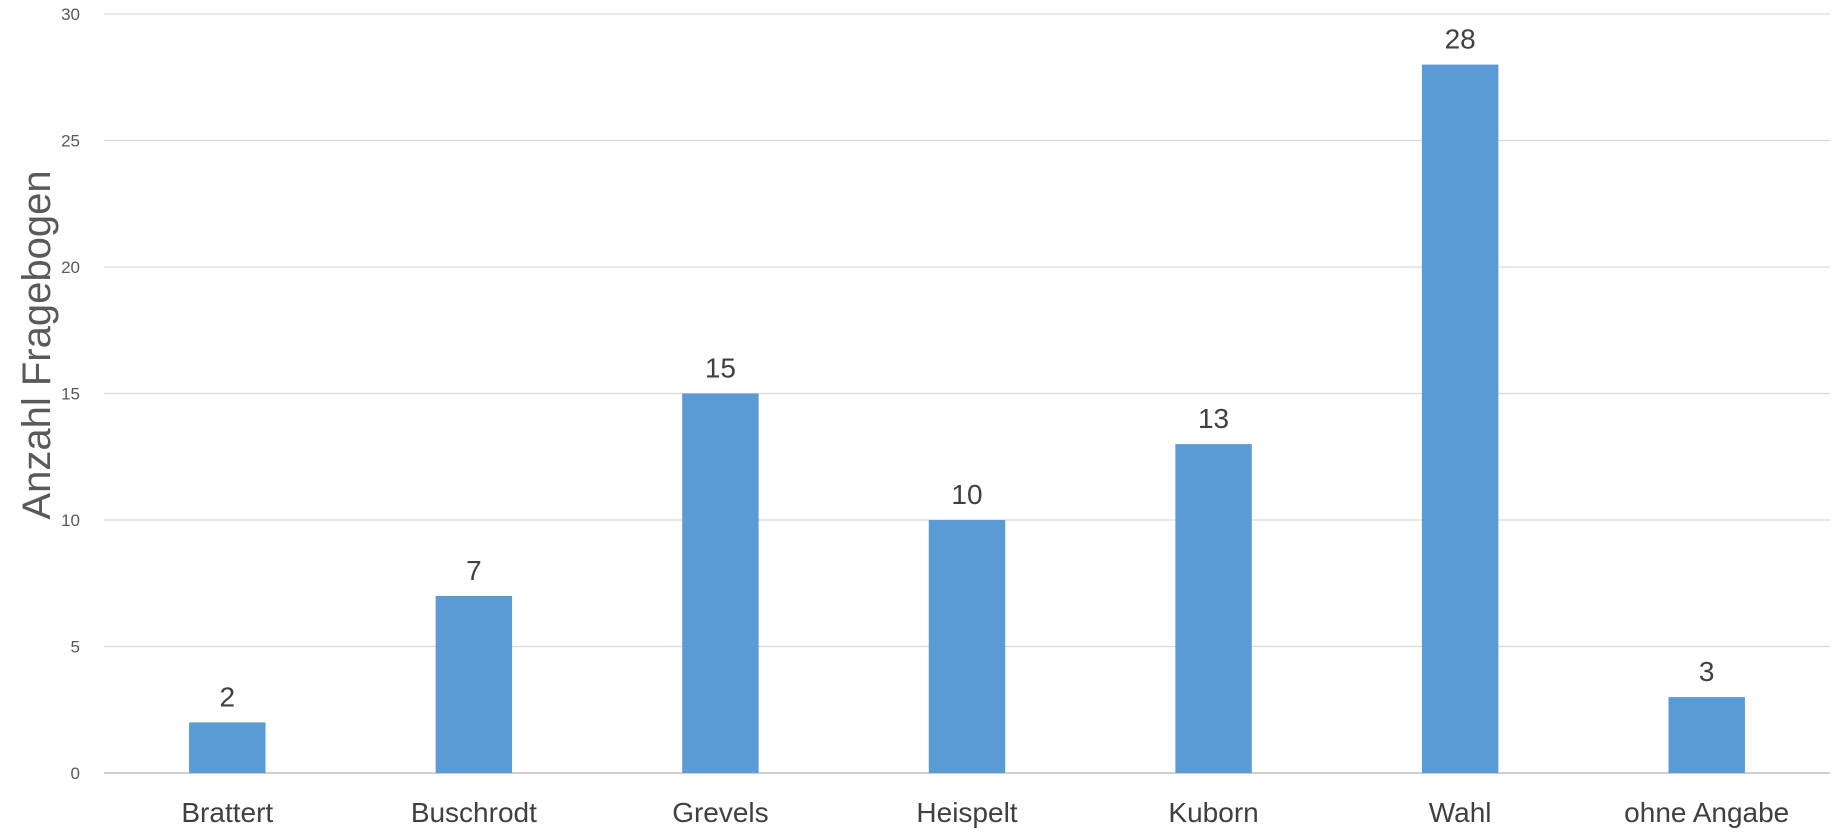  What do you see at coordinates (75, 773) in the screenshot?
I see `y-tick-label: 0` at bounding box center [75, 773].